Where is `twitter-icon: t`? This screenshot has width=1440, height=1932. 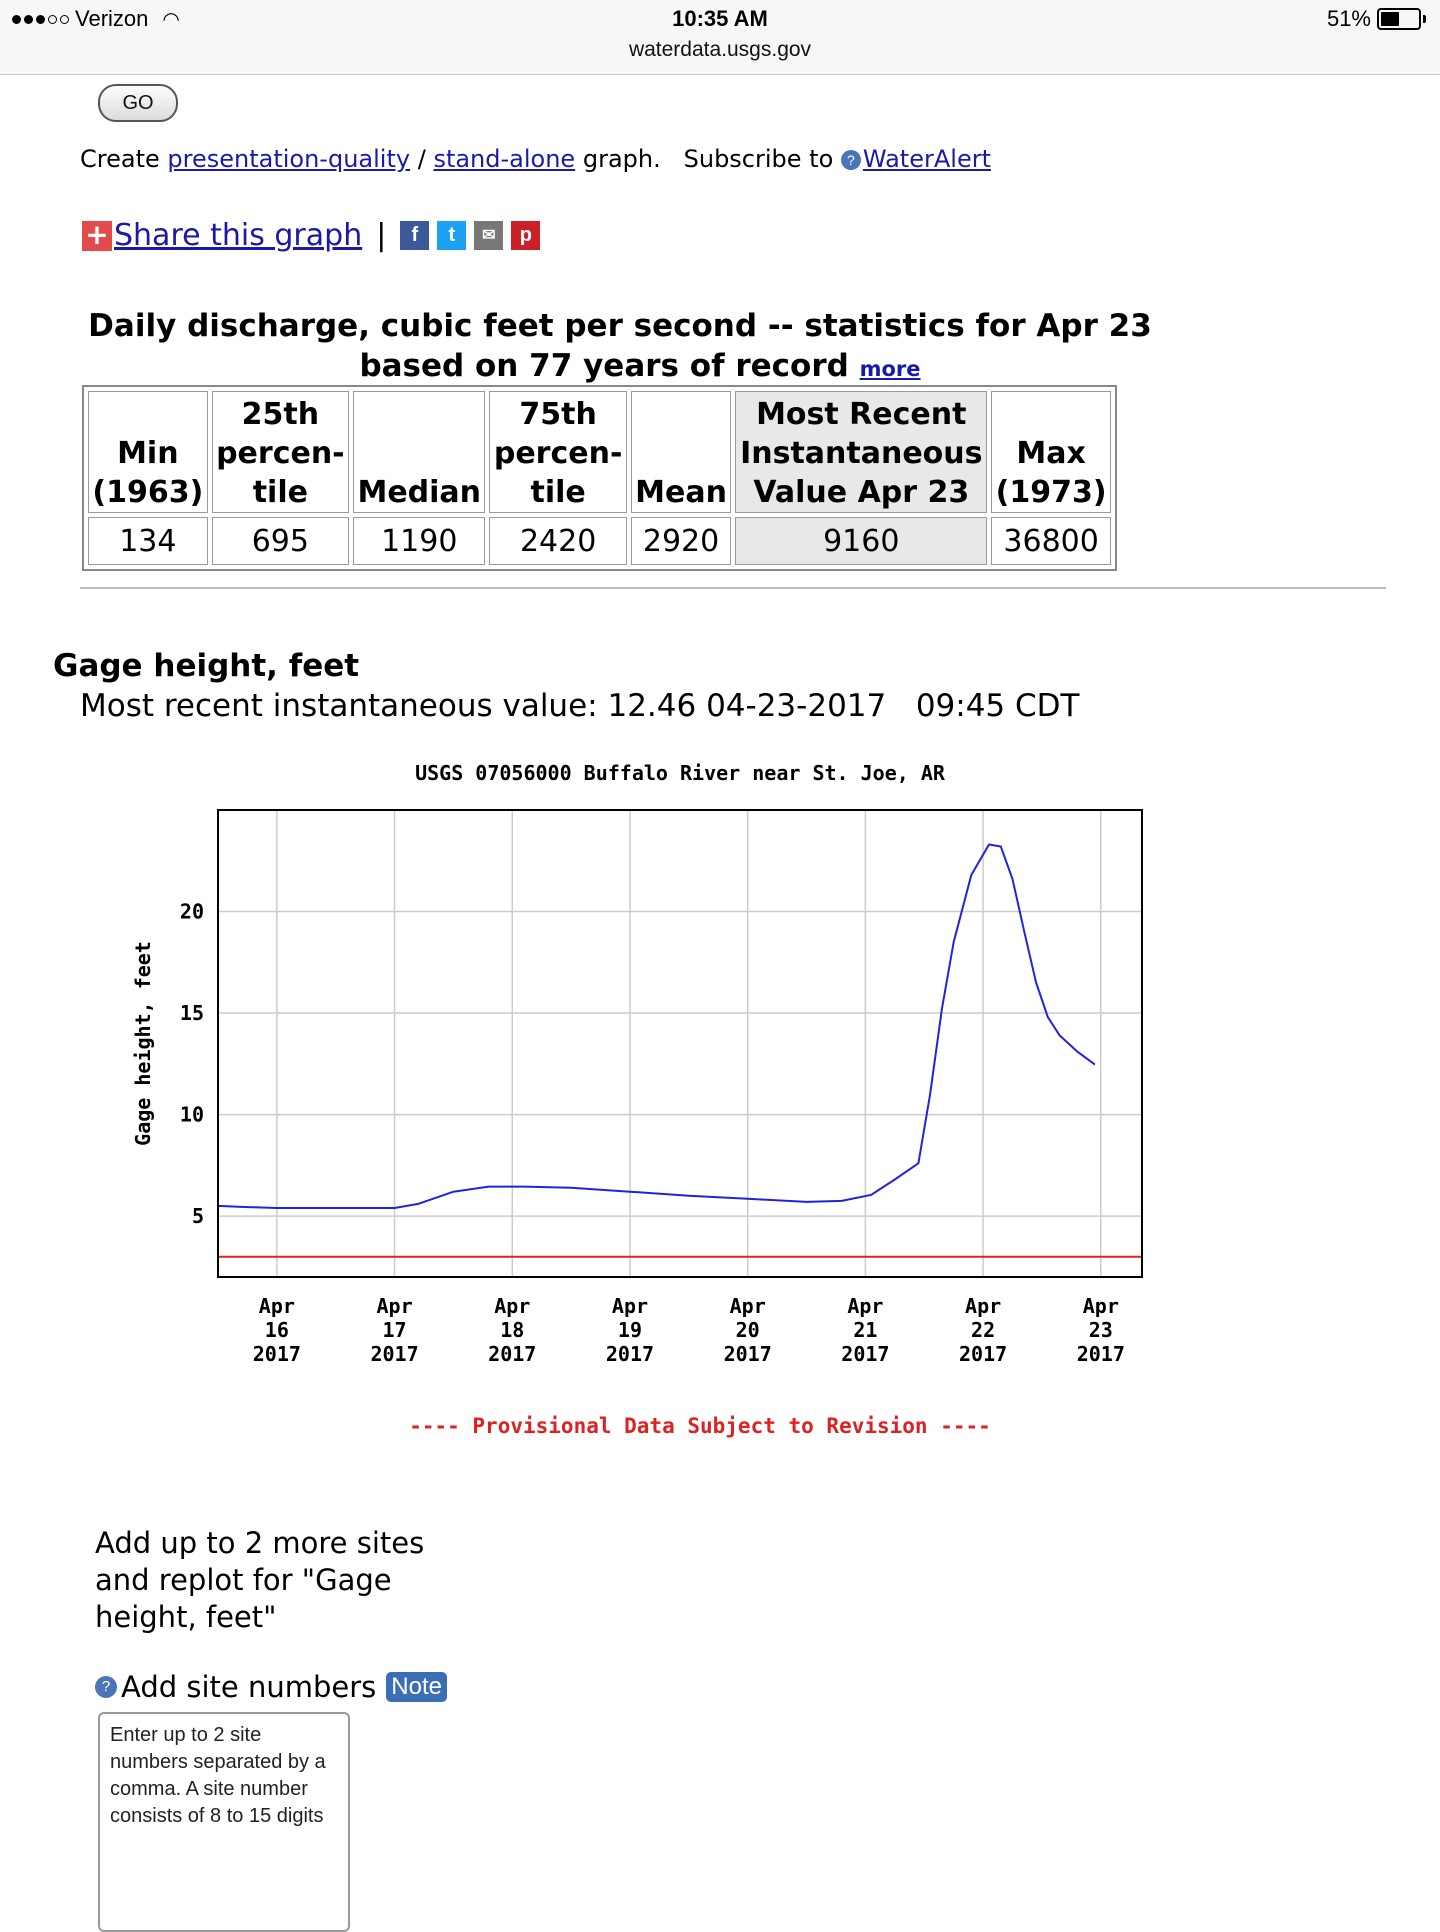
twitter-icon: t is located at coordinates (452, 235).